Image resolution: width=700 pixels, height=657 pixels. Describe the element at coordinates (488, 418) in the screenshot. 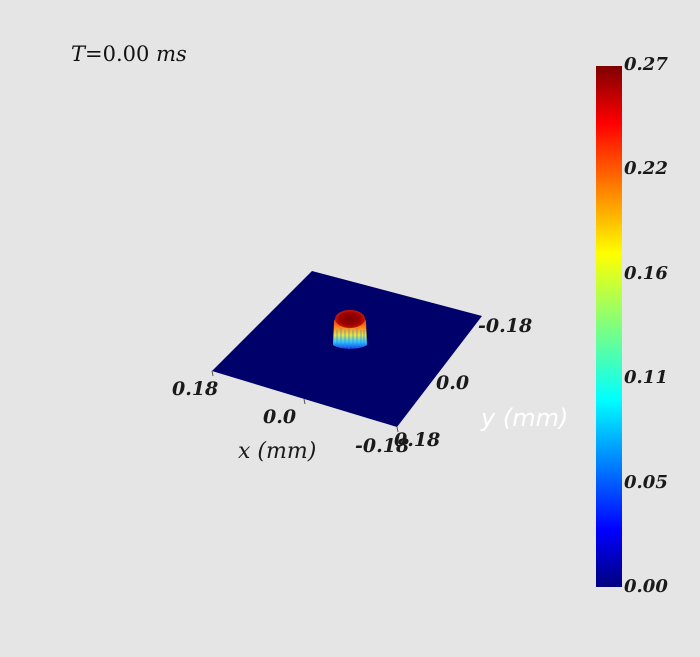

I see `y-axis-var: y` at that location.